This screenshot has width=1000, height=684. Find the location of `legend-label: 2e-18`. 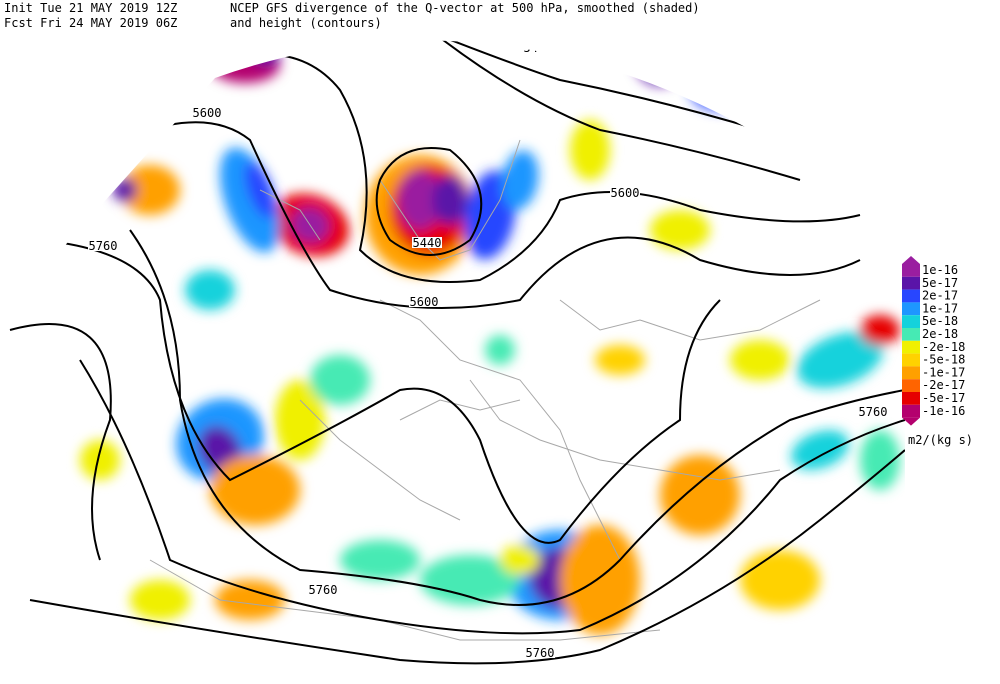

legend-label: 2e-18 is located at coordinates (940, 334).